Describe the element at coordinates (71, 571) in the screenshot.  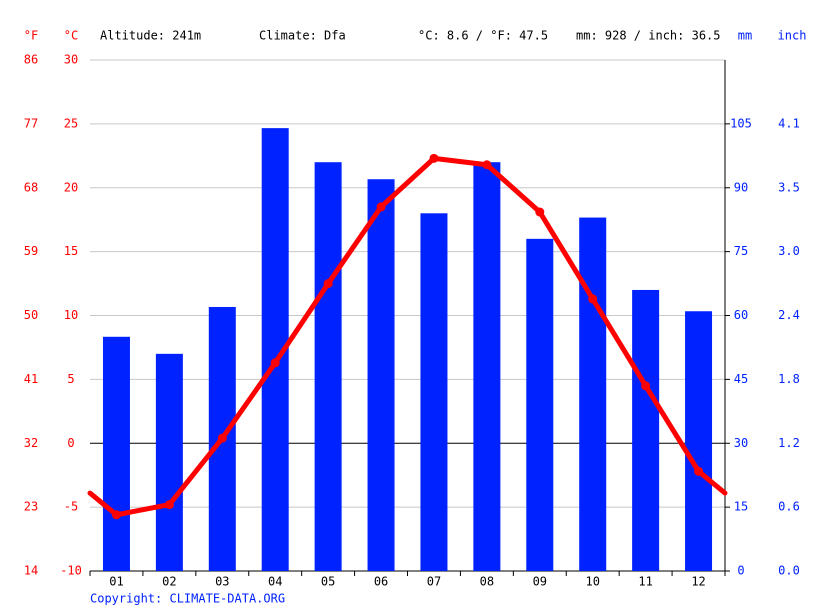
I see `y-tick-label: -10` at that location.